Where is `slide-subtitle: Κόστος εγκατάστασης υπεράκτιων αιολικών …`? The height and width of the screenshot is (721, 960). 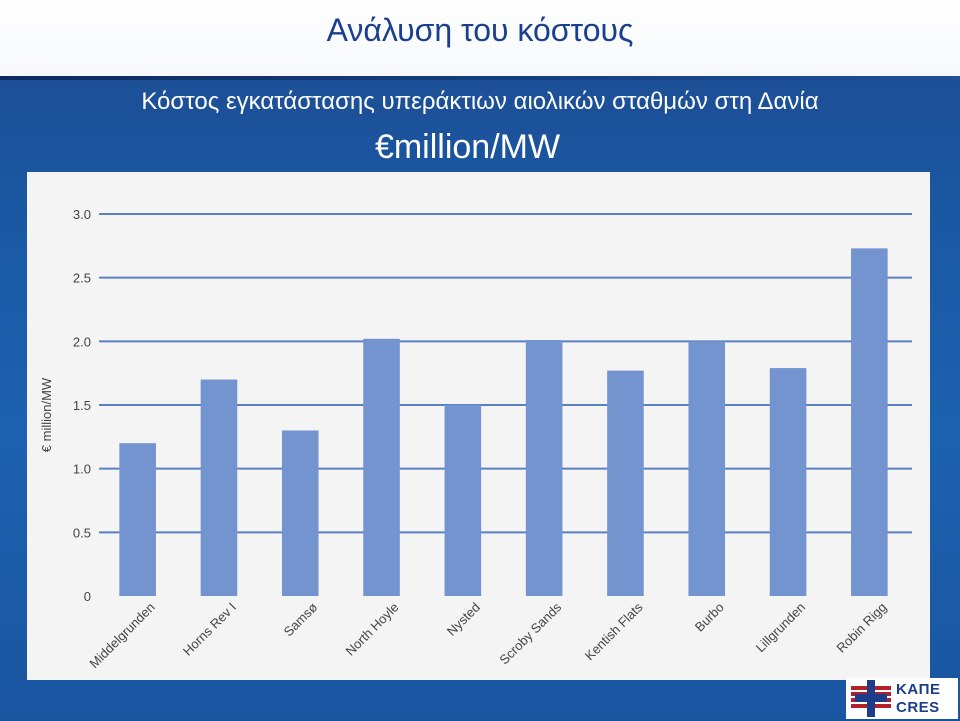 slide-subtitle: Κόστος εγκατάστασης υπεράκτιων αιολικών … is located at coordinates (480, 101).